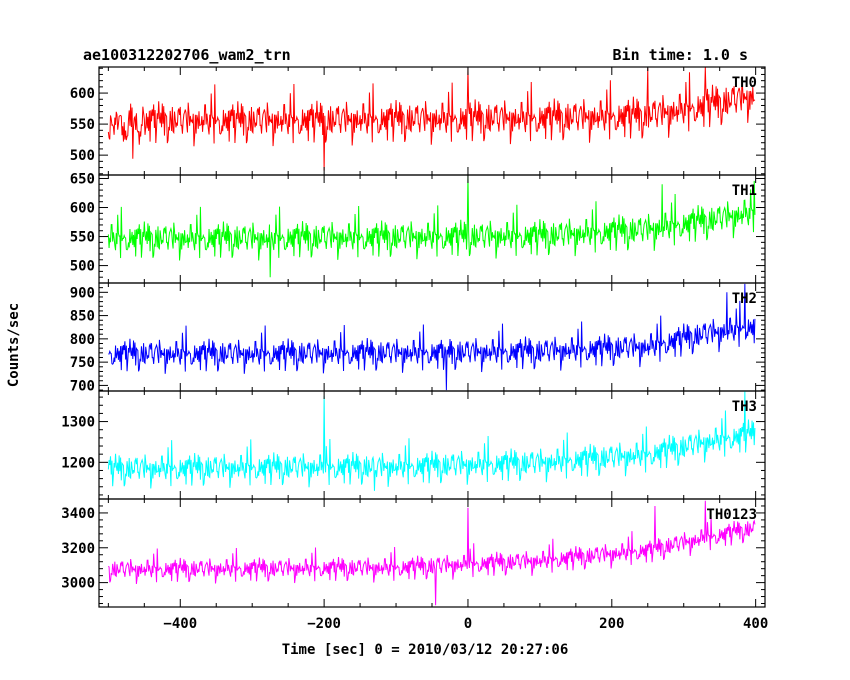  I want to click on panel-th3: 1200 1300 TH3, so click(413, 445).